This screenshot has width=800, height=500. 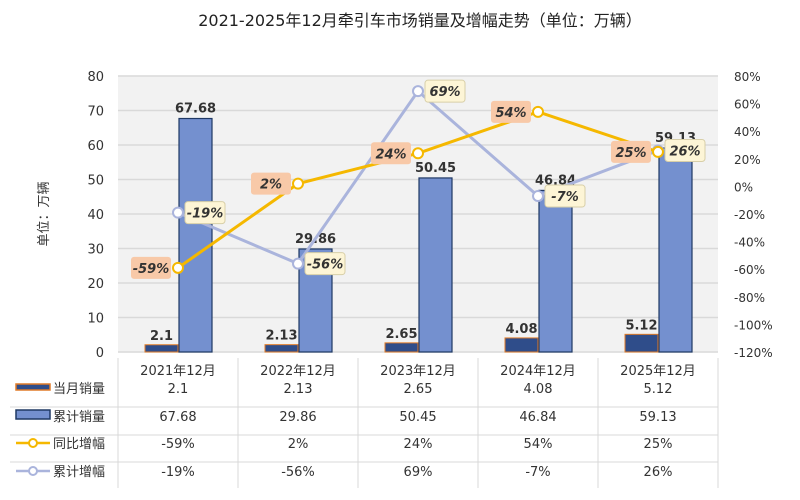 I want to click on y-tick-label: 50, so click(x=95, y=181).